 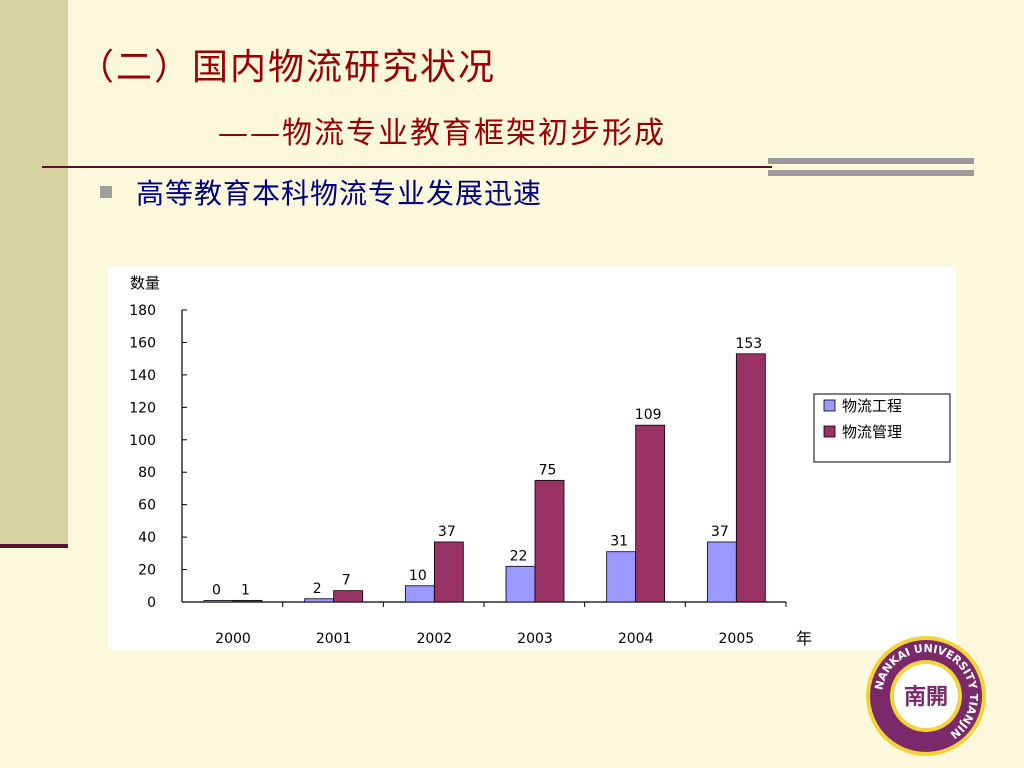 What do you see at coordinates (145, 283) in the screenshot?
I see `y-axis-title: 数量` at bounding box center [145, 283].